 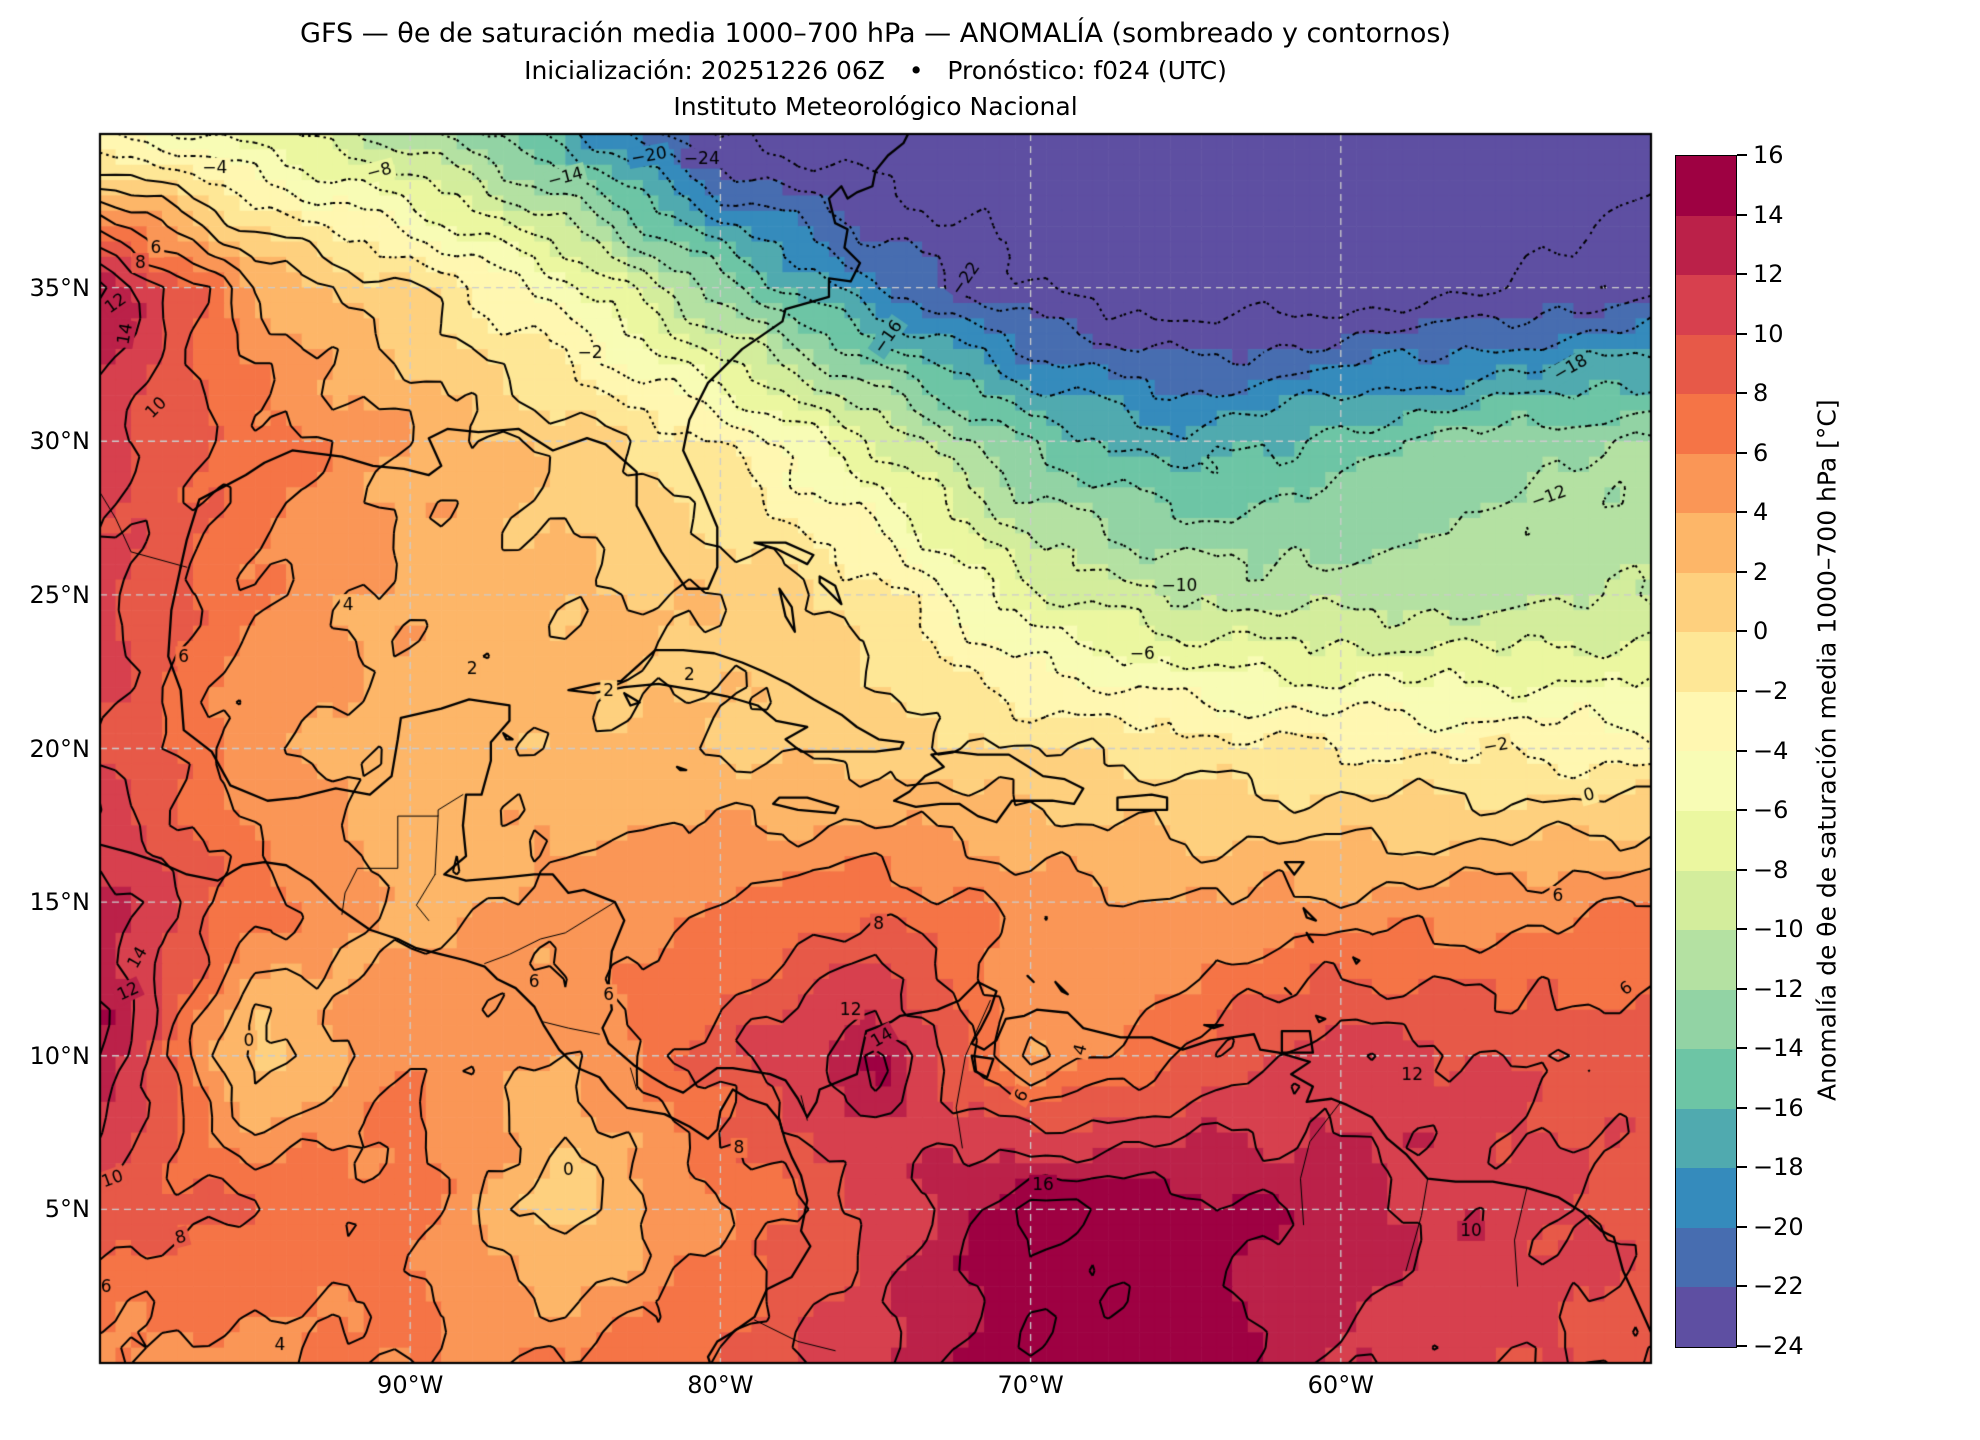 I want to click on y-tick-label: 5°N, so click(x=67, y=1209).